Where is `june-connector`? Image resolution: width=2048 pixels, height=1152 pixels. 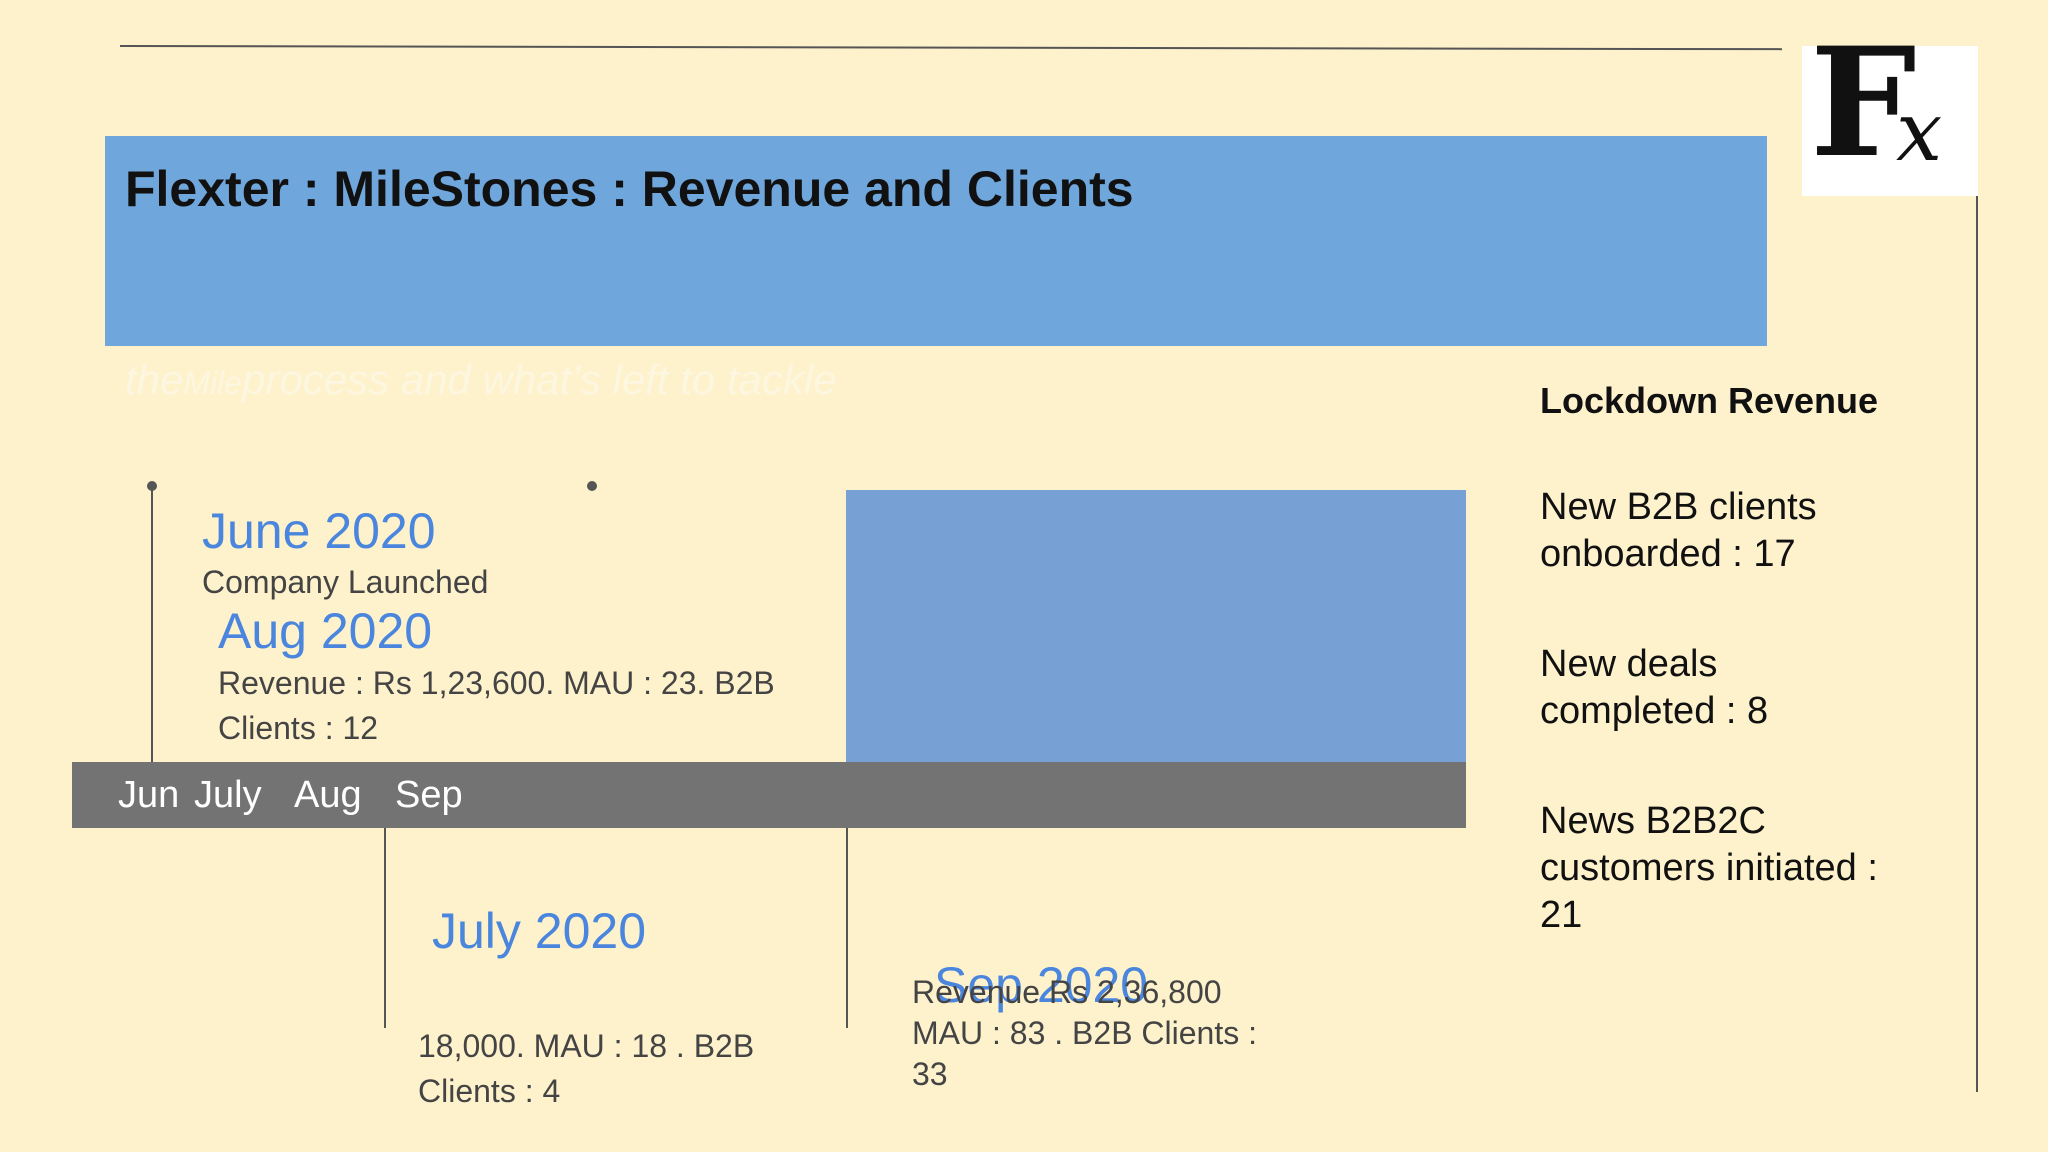 june-connector is located at coordinates (152, 624).